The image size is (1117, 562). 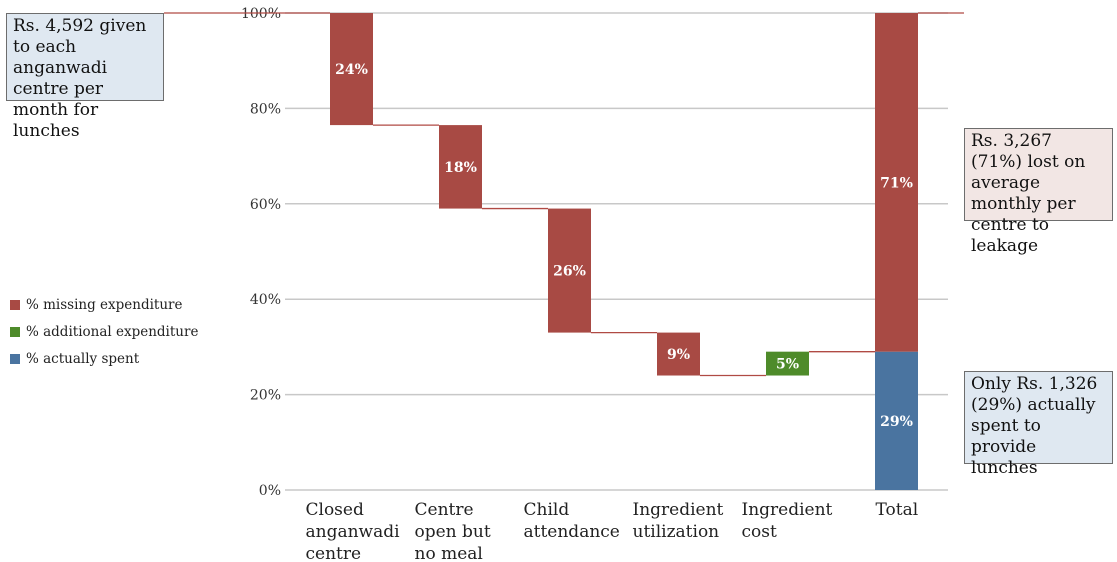 What do you see at coordinates (261, 14) in the screenshot?
I see `y-tick-label: 100%` at bounding box center [261, 14].